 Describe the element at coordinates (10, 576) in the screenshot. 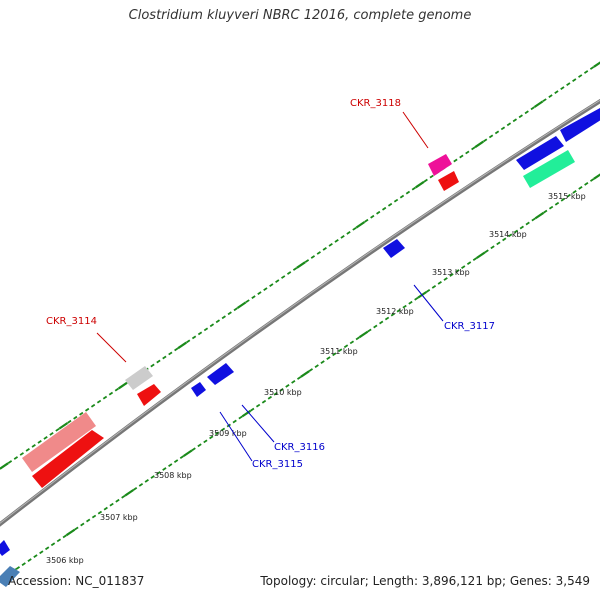

I see `gene-steelblue` at that location.